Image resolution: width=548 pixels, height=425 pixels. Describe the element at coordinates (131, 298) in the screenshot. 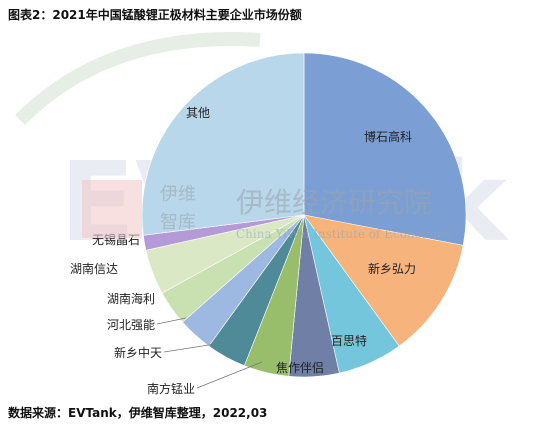

I see `slice-label: 湖南海利` at that location.